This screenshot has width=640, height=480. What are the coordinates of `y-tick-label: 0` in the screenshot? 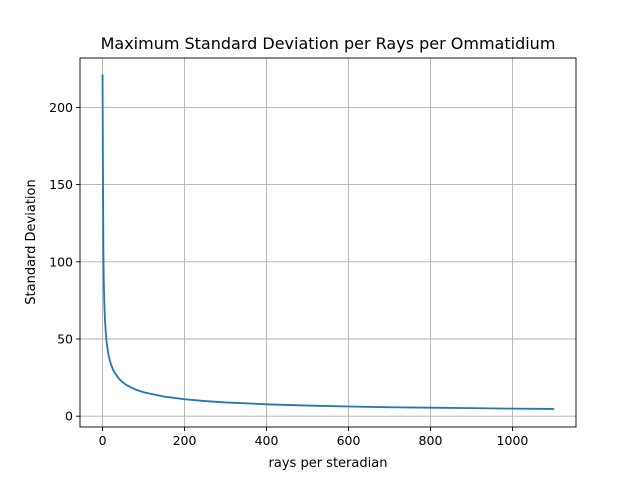 It's located at (69, 416).